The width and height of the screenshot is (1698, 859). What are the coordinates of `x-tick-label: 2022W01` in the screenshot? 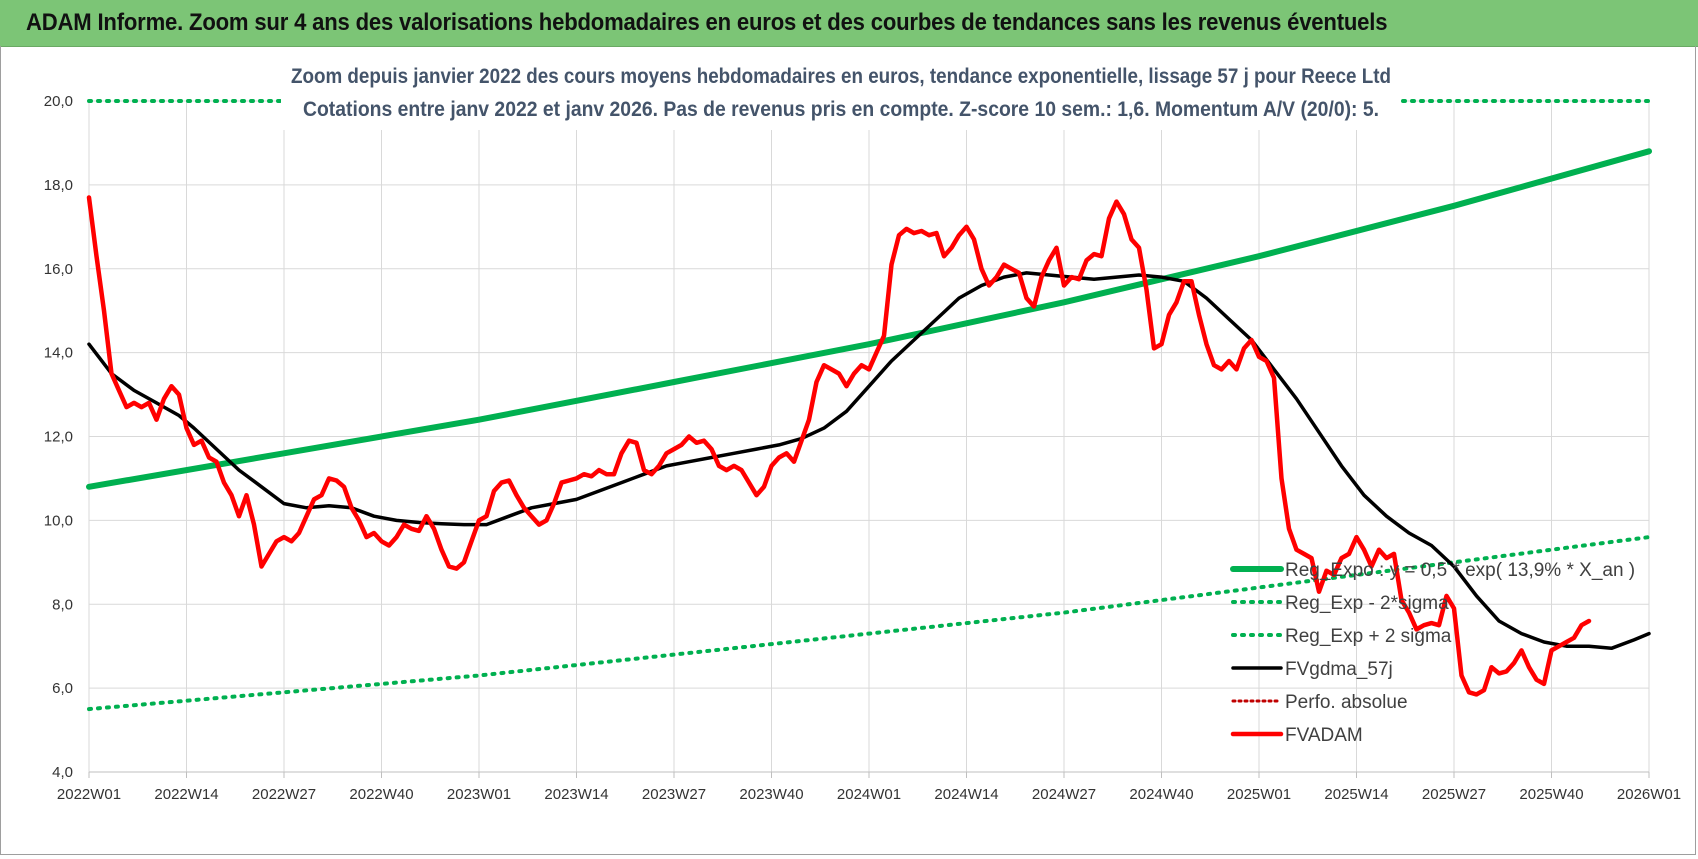 It's located at (89, 794).